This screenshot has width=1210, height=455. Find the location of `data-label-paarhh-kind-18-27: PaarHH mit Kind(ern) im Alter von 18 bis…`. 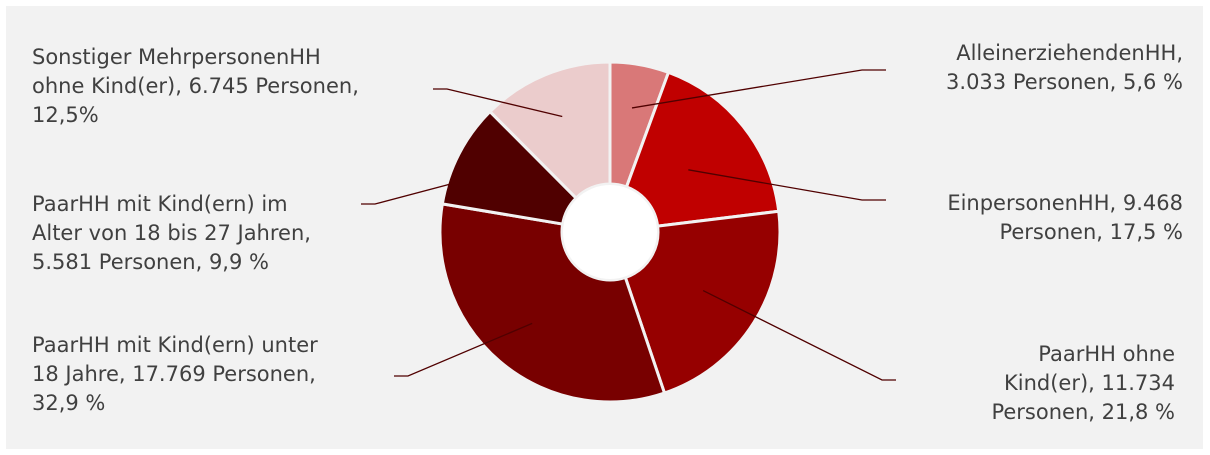

data-label-paarhh-kind-18-27: PaarHH mit Kind(ern) im Alter von 18 bis… is located at coordinates (171, 233).